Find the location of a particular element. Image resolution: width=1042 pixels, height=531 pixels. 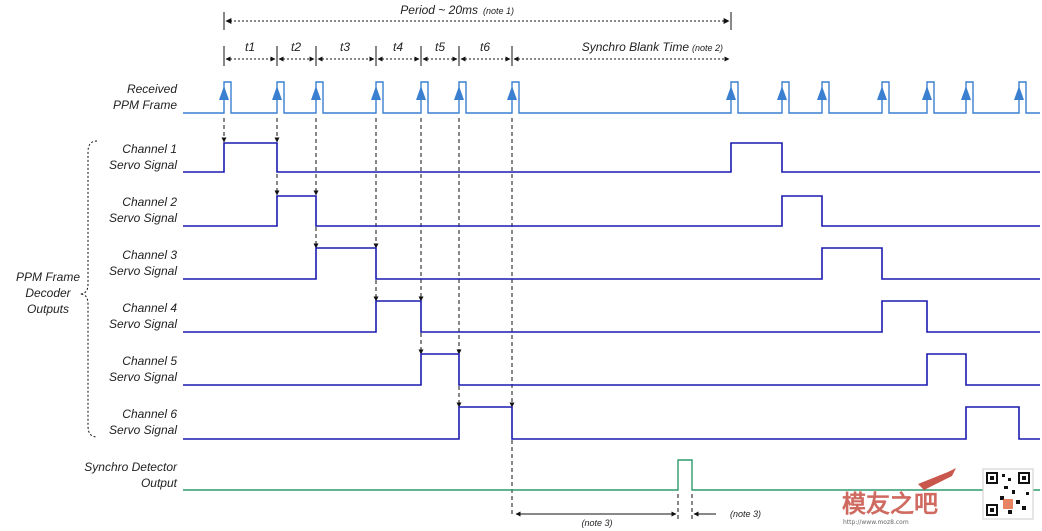

decoder-label-1: PPM Frame is located at coordinates (48, 277).